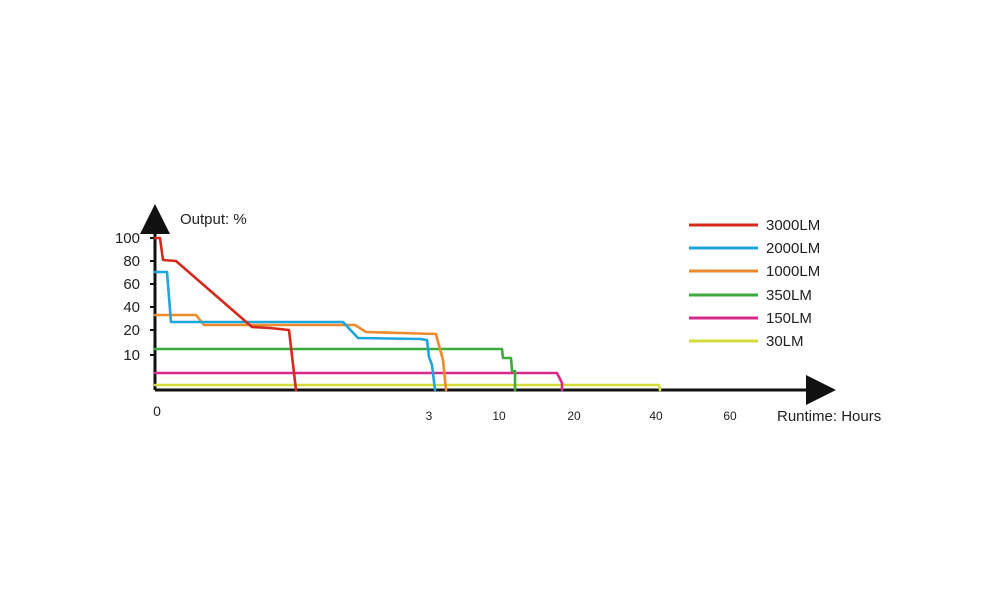  What do you see at coordinates (407, 387) in the screenshot?
I see `series-line-30lm` at bounding box center [407, 387].